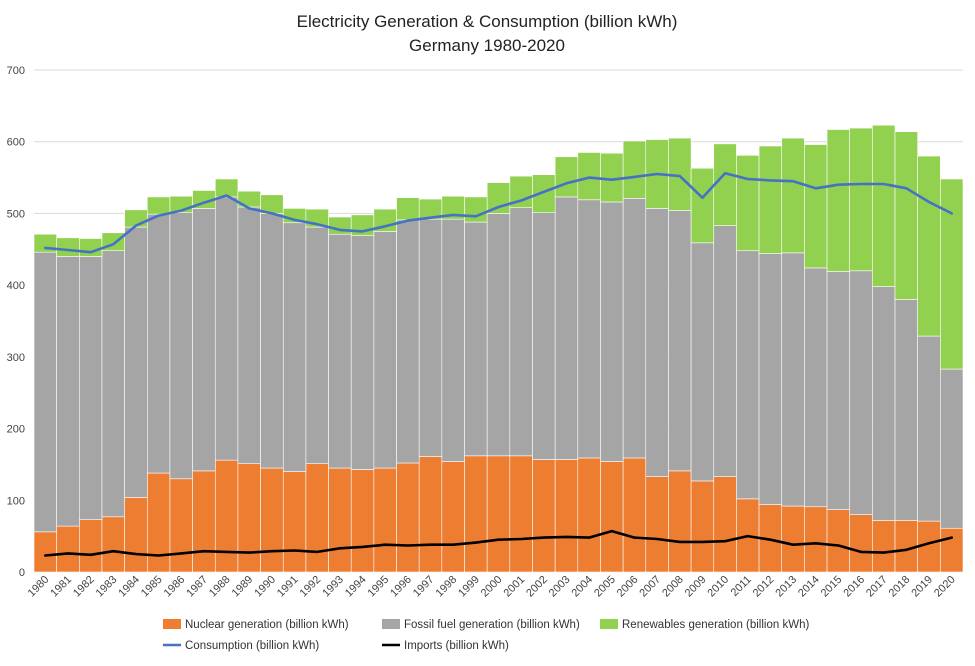 The width and height of the screenshot is (975, 666). Describe the element at coordinates (884, 403) in the screenshot. I see `bar-fossil-fuel-generation-2017` at that location.